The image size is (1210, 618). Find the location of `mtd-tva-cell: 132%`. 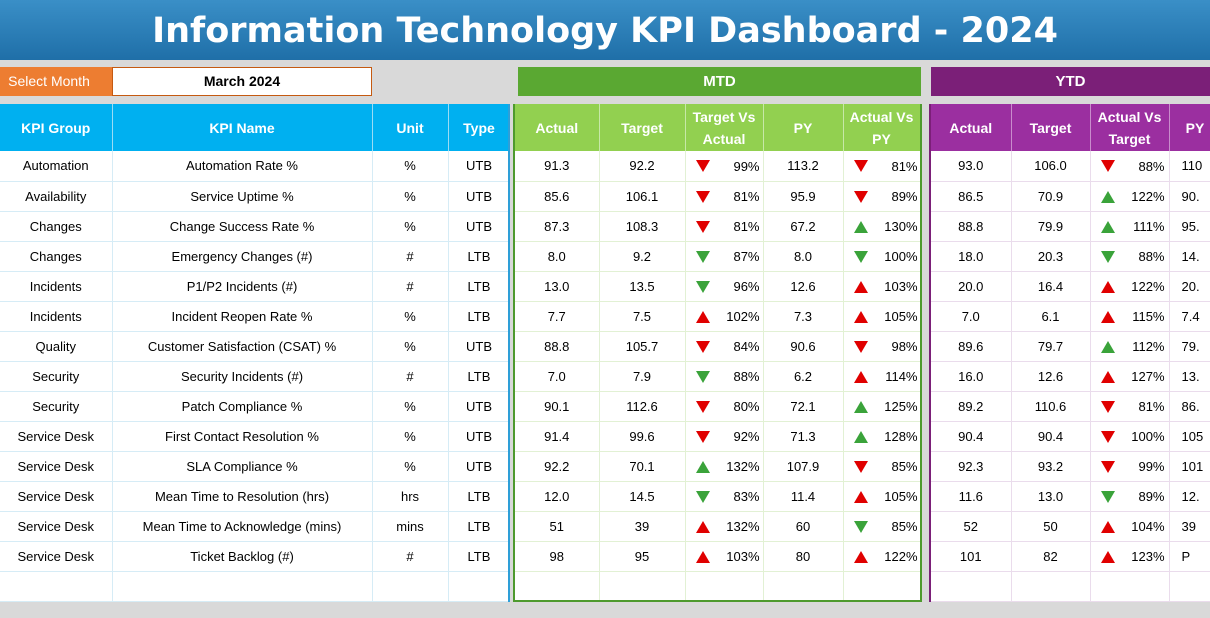

mtd-tva-cell: 132% is located at coordinates (724, 466).